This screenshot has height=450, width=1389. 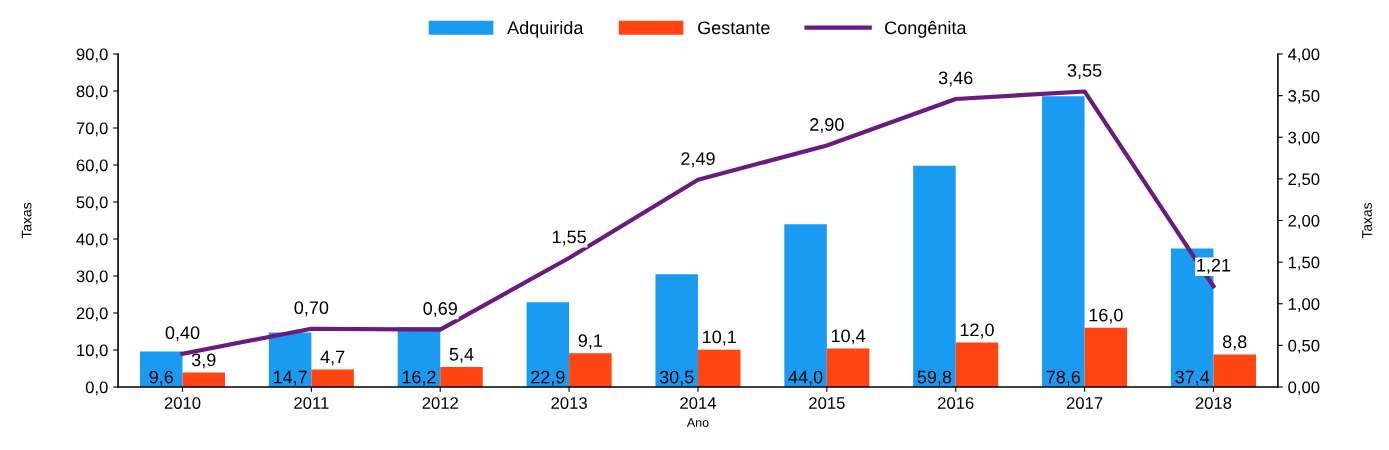 What do you see at coordinates (1234, 343) in the screenshot?
I see `data-label: 8,8` at bounding box center [1234, 343].